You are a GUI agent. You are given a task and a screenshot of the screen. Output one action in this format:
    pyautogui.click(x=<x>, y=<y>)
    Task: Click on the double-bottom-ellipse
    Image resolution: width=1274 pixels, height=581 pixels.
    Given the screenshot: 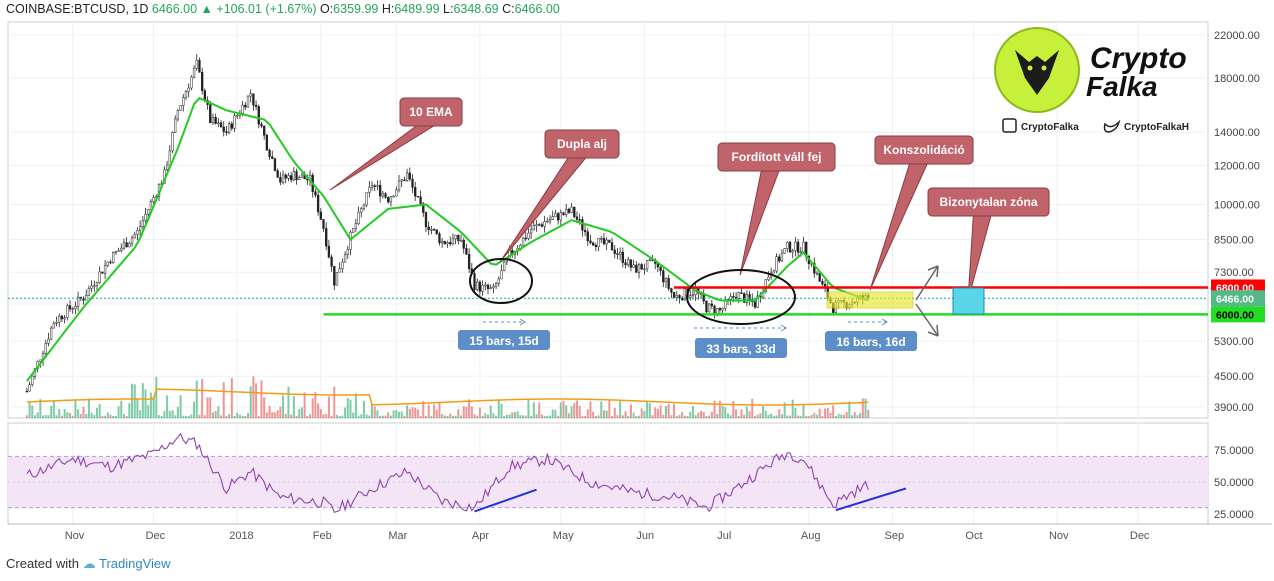 What is the action you would take?
    pyautogui.click(x=501, y=281)
    